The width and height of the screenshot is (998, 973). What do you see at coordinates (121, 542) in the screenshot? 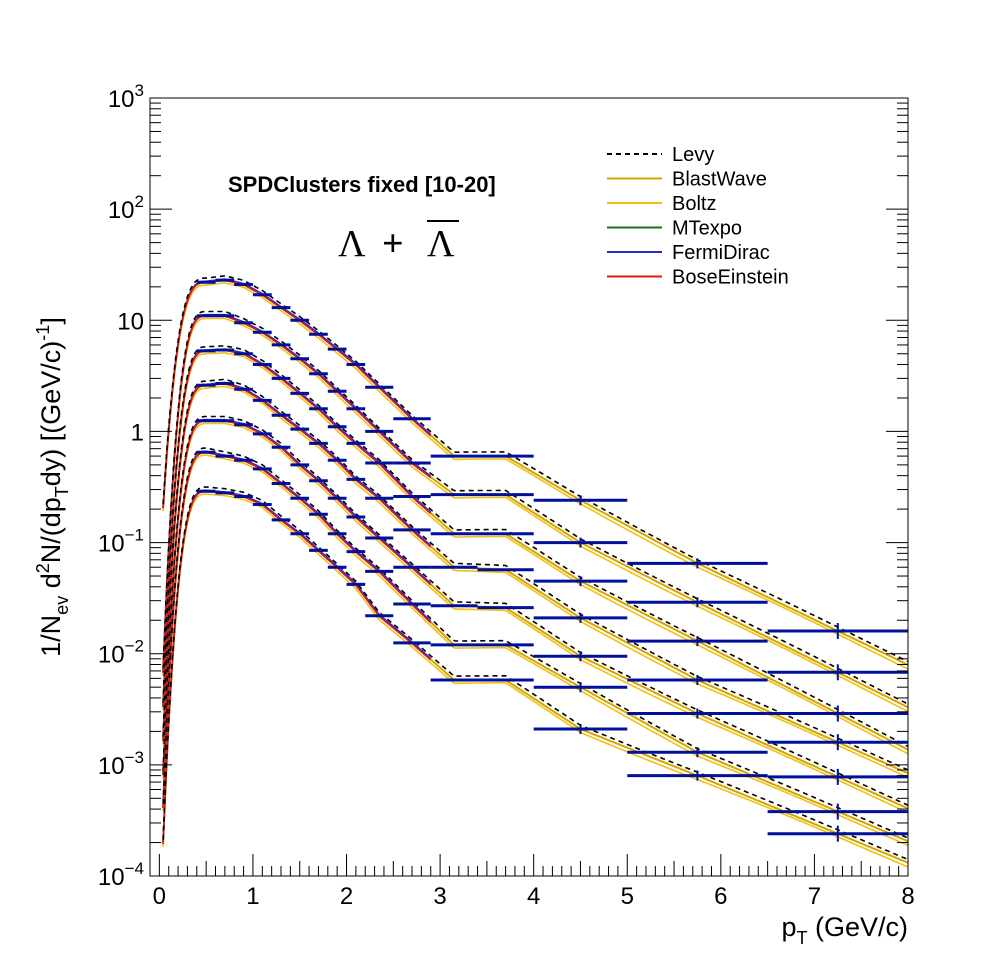
I see `y-tick-label: 10⁻¹` at bounding box center [121, 542].